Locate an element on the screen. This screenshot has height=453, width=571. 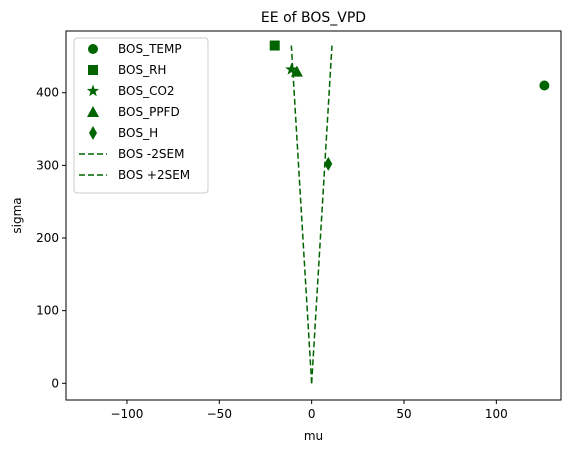
legend-marker-diamond is located at coordinates (93, 133).